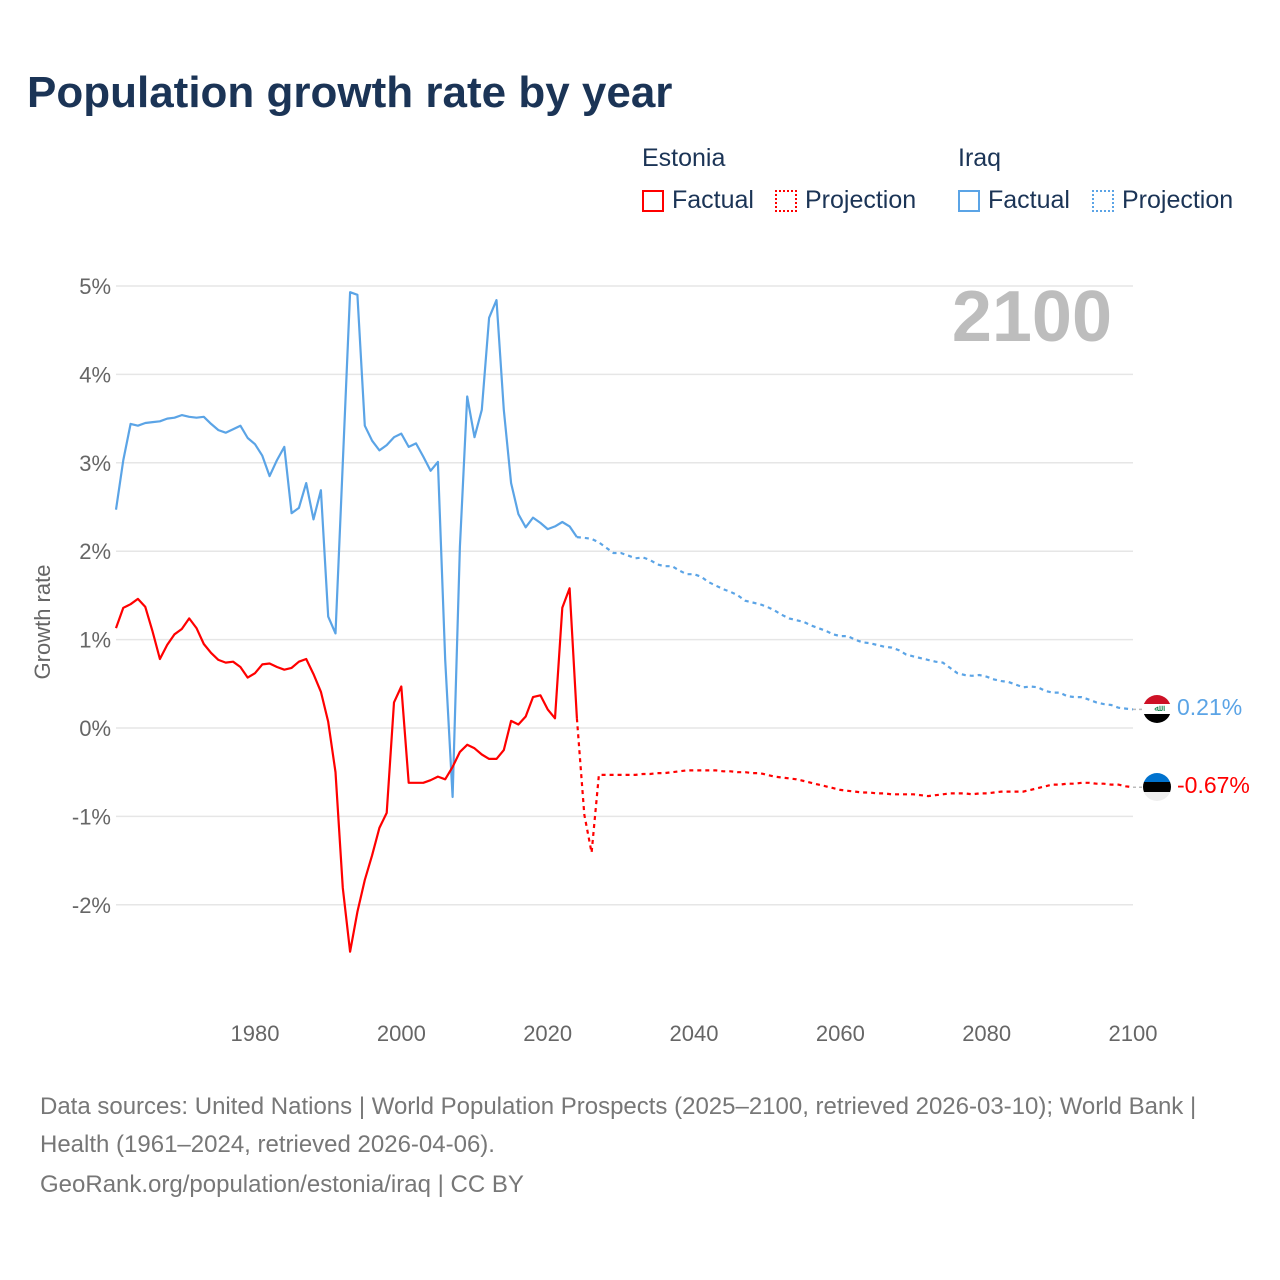  What do you see at coordinates (1108, 184) in the screenshot?
I see `legend-iraq: Iraq Factual Projection` at bounding box center [1108, 184].